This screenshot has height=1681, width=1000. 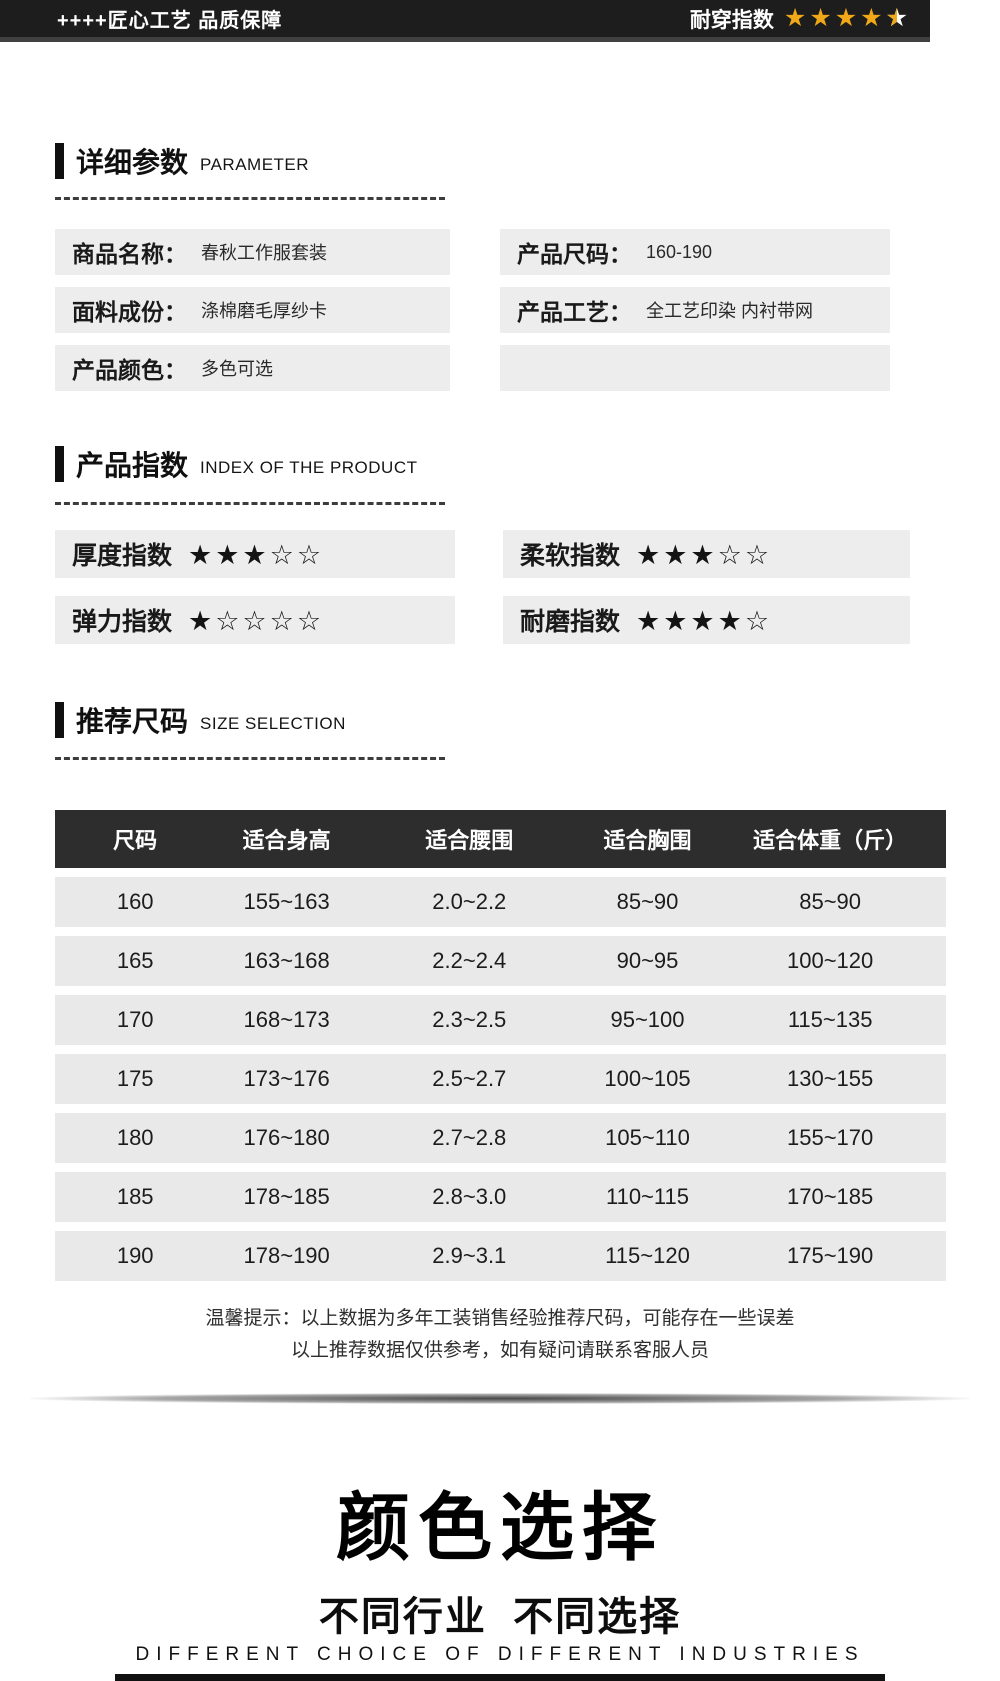 I want to click on section-title: 详细参数, so click(x=132, y=162).